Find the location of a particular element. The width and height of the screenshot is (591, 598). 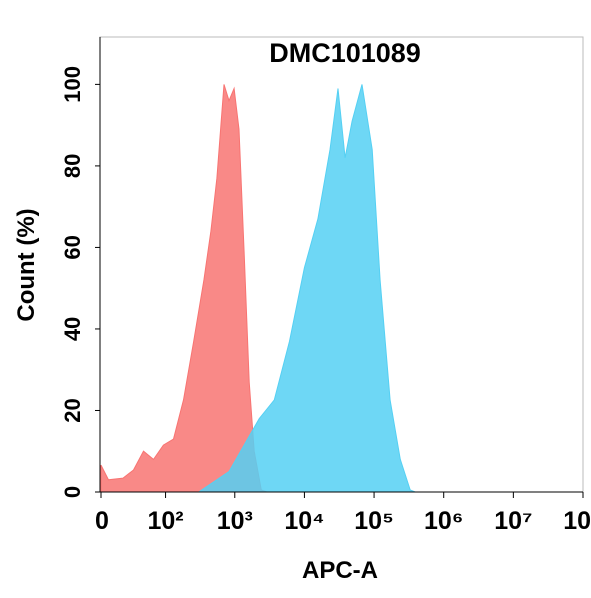

chart-title: DMC101089 is located at coordinates (345, 53).